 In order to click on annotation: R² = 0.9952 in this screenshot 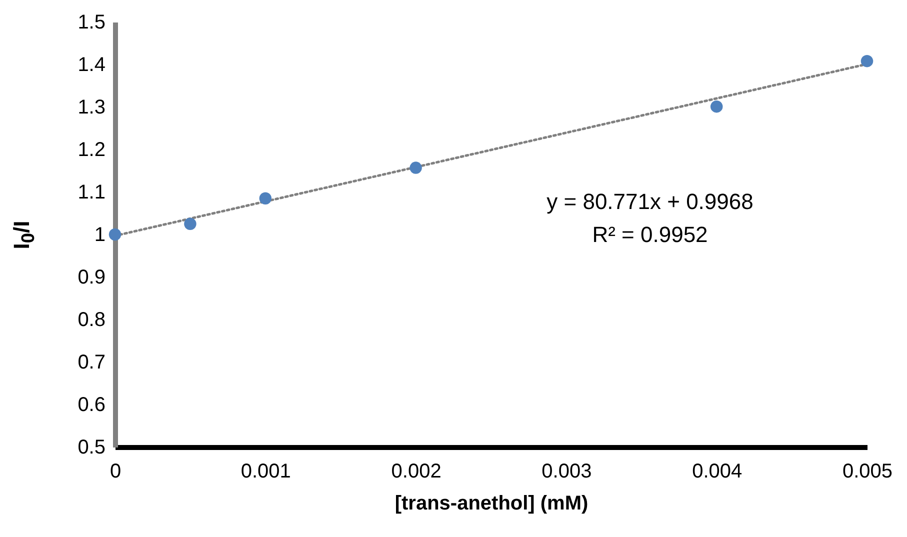, I will do `click(650, 234)`.